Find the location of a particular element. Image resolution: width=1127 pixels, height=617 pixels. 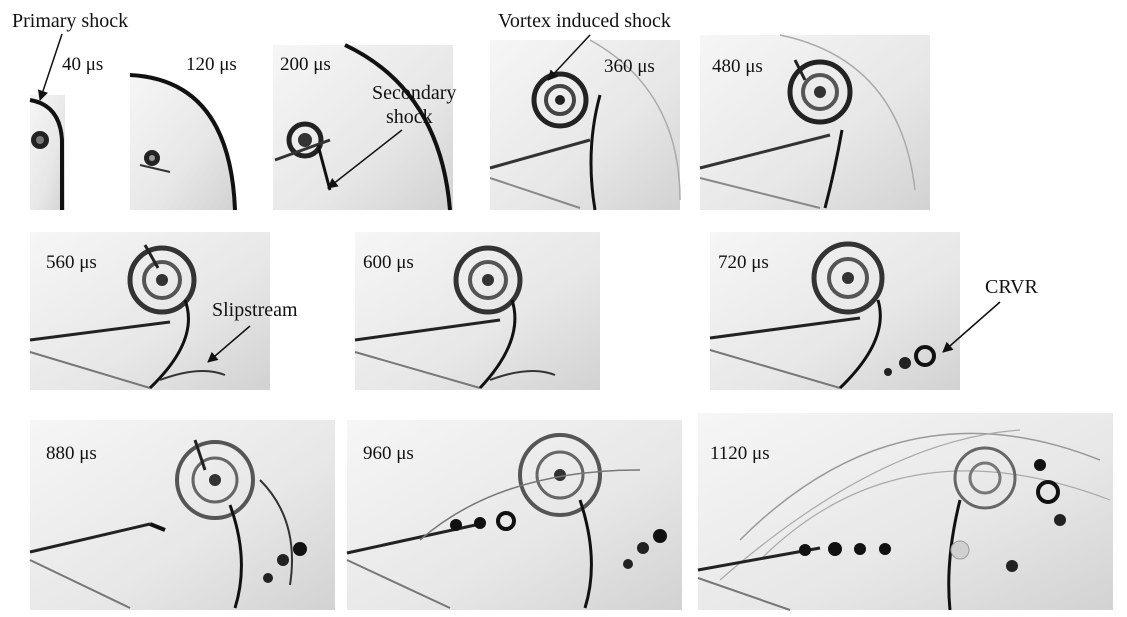

time-label-600us: 600 μs is located at coordinates (388, 262).